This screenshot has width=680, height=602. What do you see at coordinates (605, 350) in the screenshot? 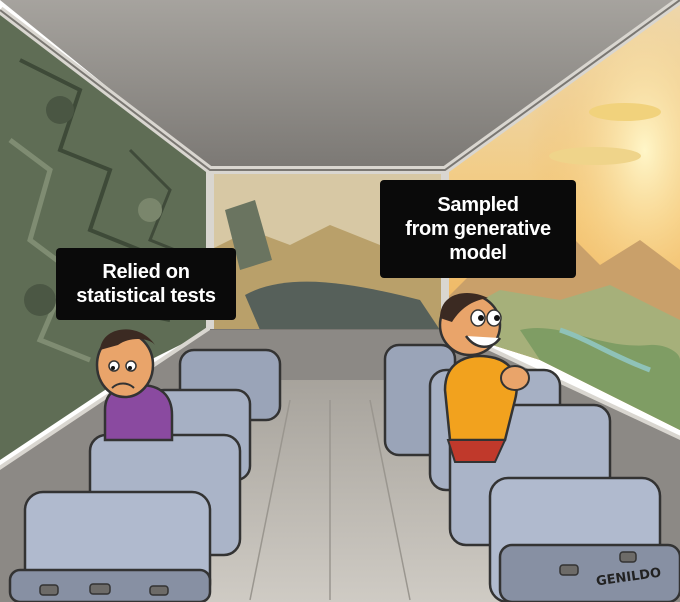
I see `river` at bounding box center [605, 350].